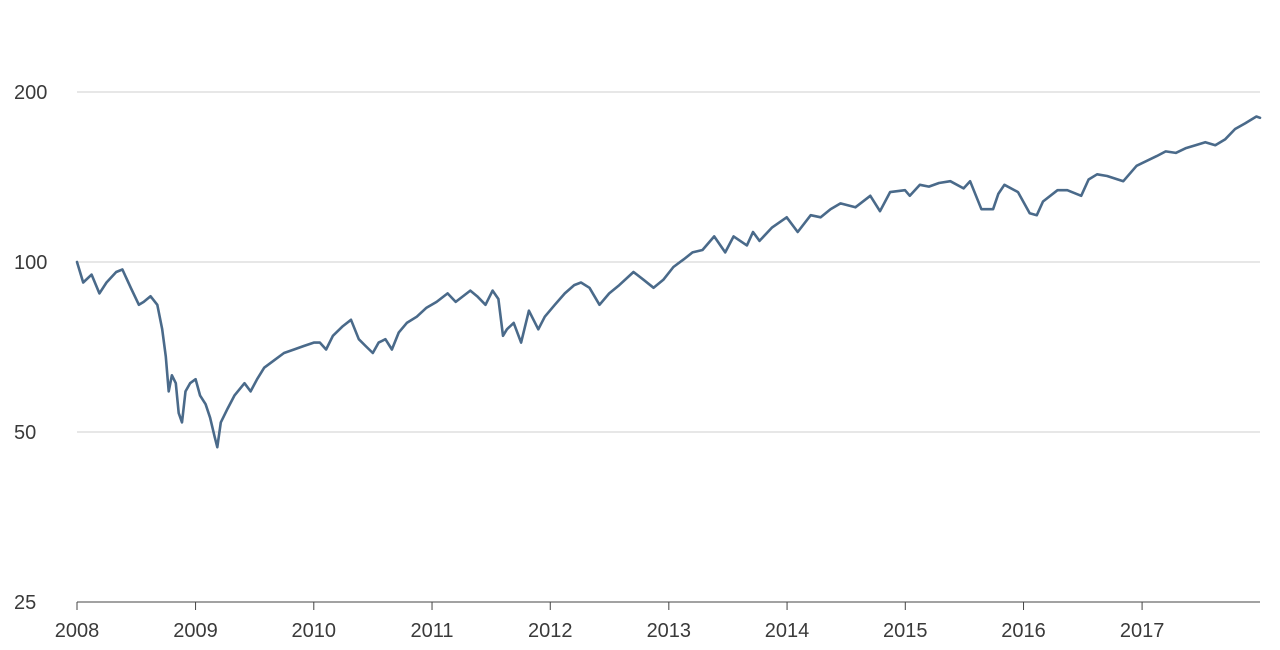 Image resolution: width=1280 pixels, height=650 pixels. I want to click on y-tick-label-25: 25, so click(25, 603).